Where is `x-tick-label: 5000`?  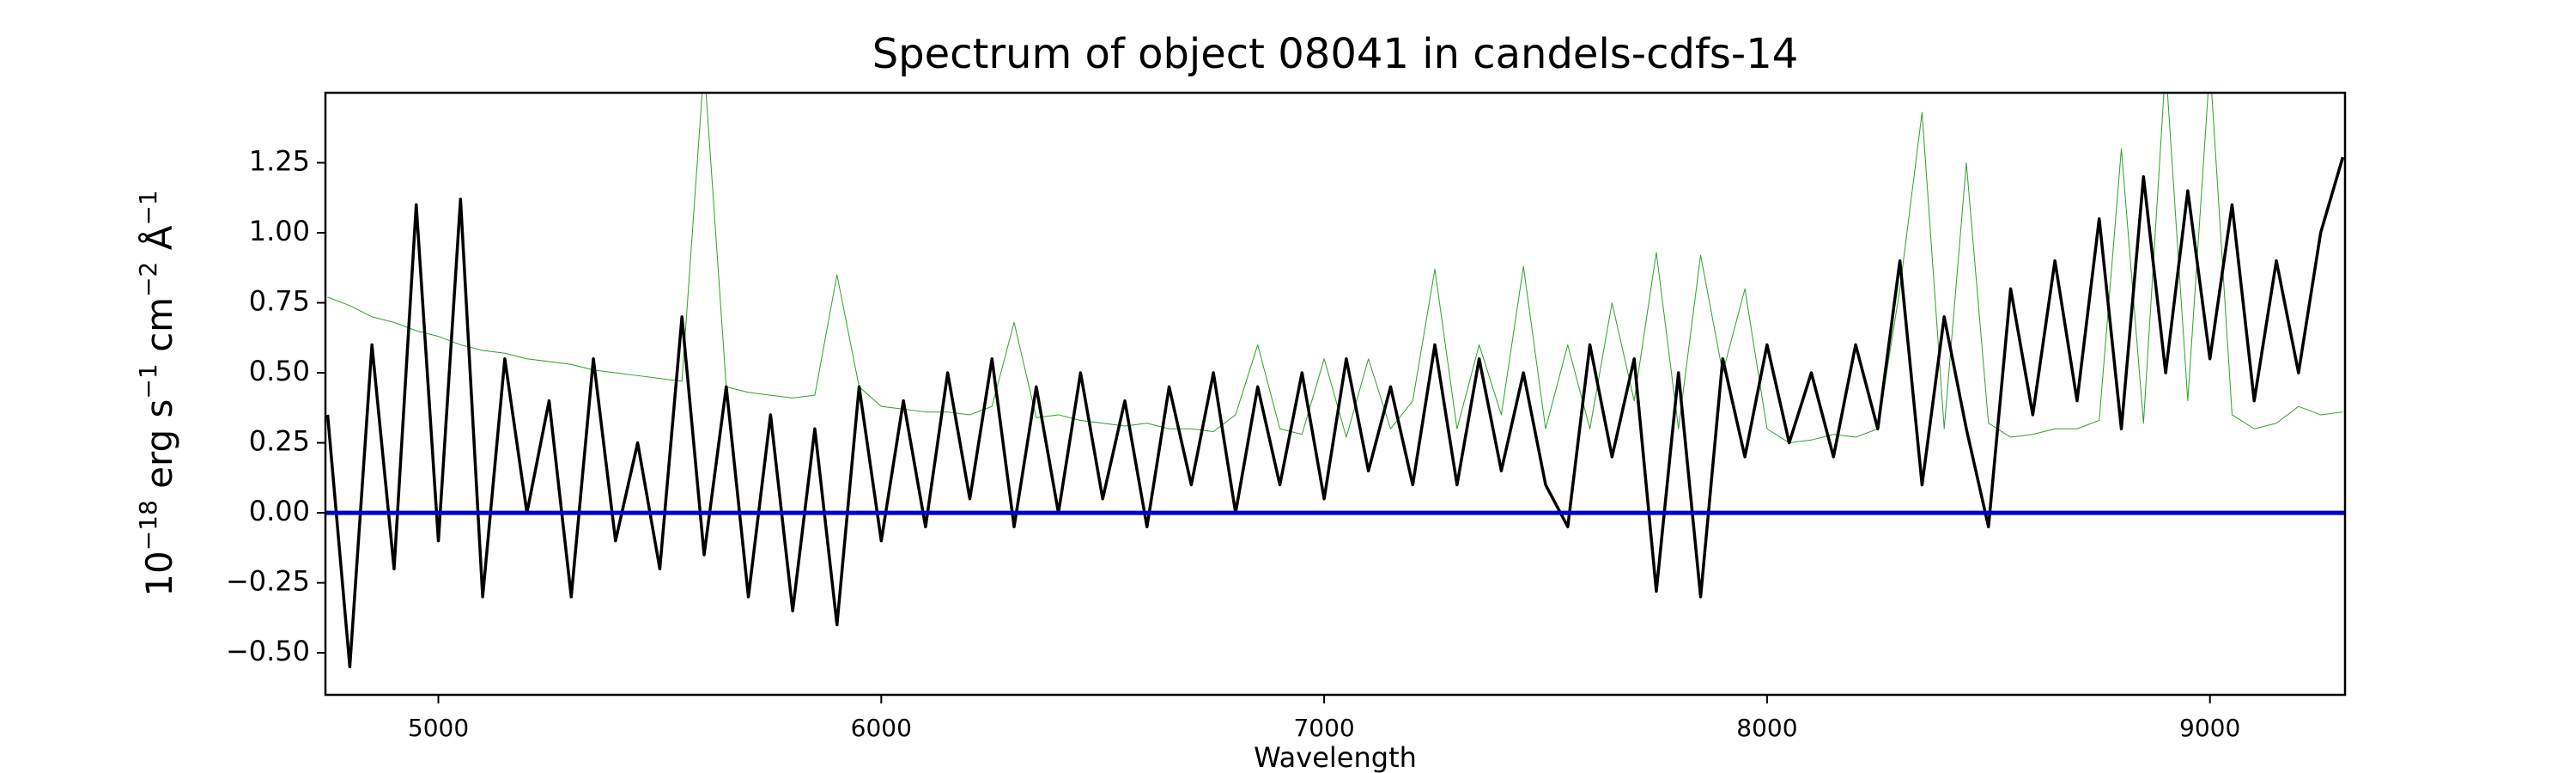
x-tick-label: 5000 is located at coordinates (439, 728).